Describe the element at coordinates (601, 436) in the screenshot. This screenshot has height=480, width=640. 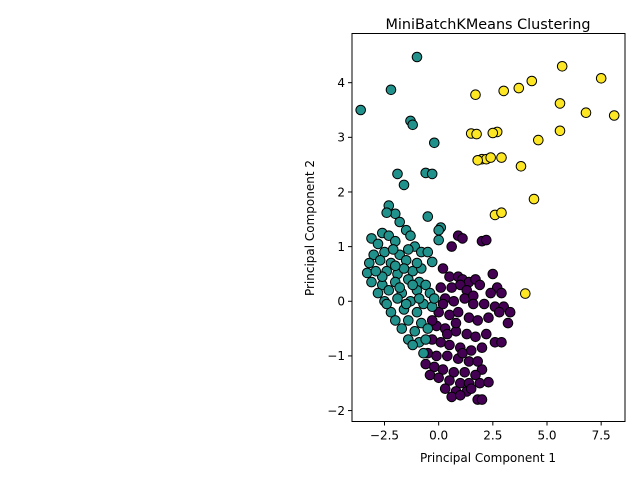
I see `x-tick-label: 7.5` at that location.